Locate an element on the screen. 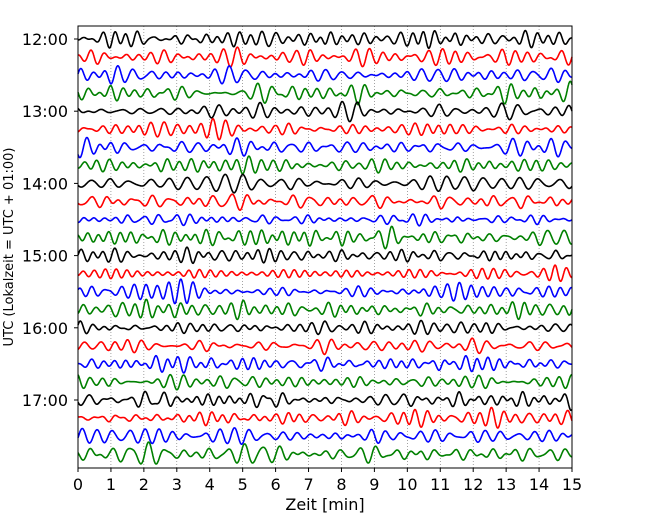  y-tick-label-5: 17:00 is located at coordinates (45, 400).